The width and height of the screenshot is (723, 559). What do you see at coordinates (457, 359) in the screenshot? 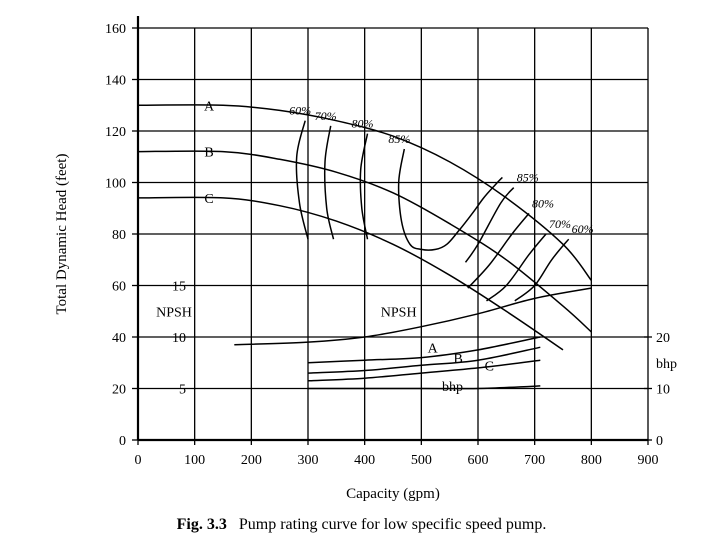
I see `bhp-curve-label: B` at bounding box center [457, 359].